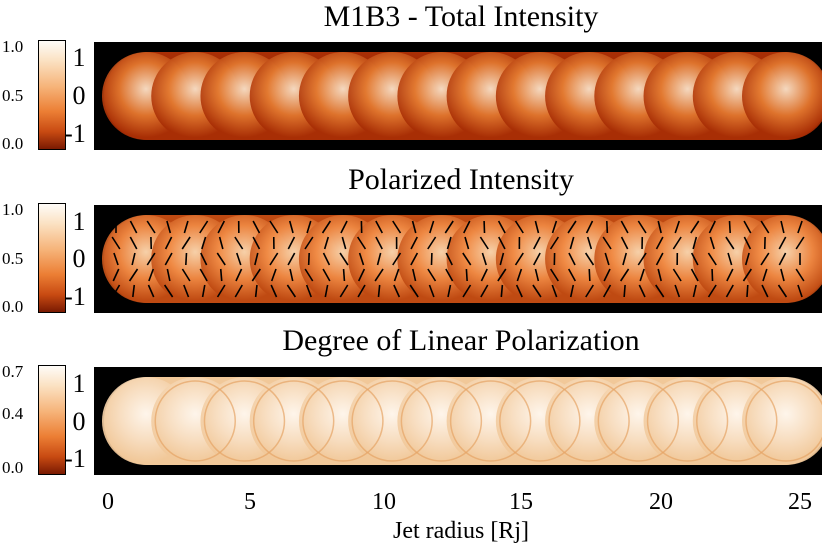  What do you see at coordinates (661, 502) in the screenshot?
I see `x-tick-20: 20` at bounding box center [661, 502].